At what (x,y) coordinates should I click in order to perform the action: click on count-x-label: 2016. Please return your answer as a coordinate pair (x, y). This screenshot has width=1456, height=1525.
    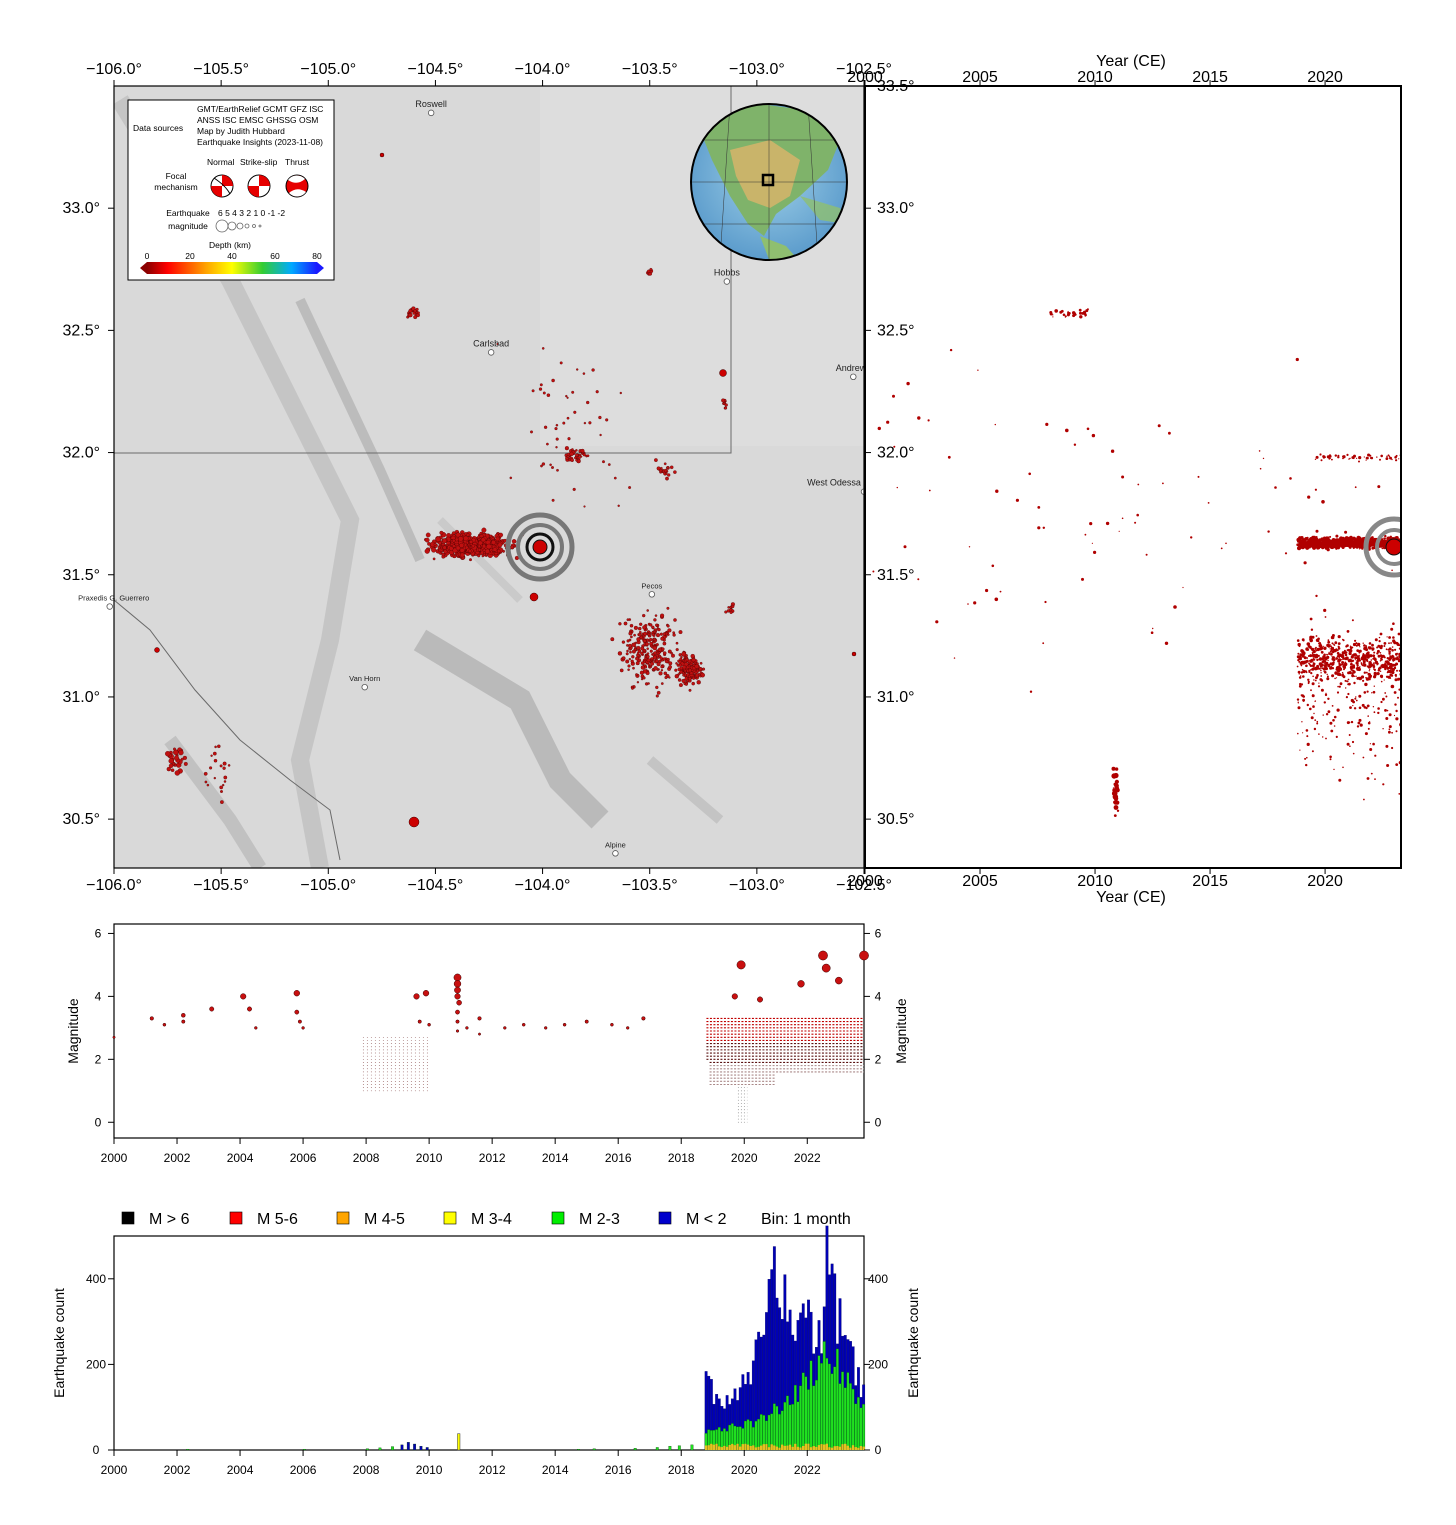
    Looking at the image, I should click on (618, 1470).